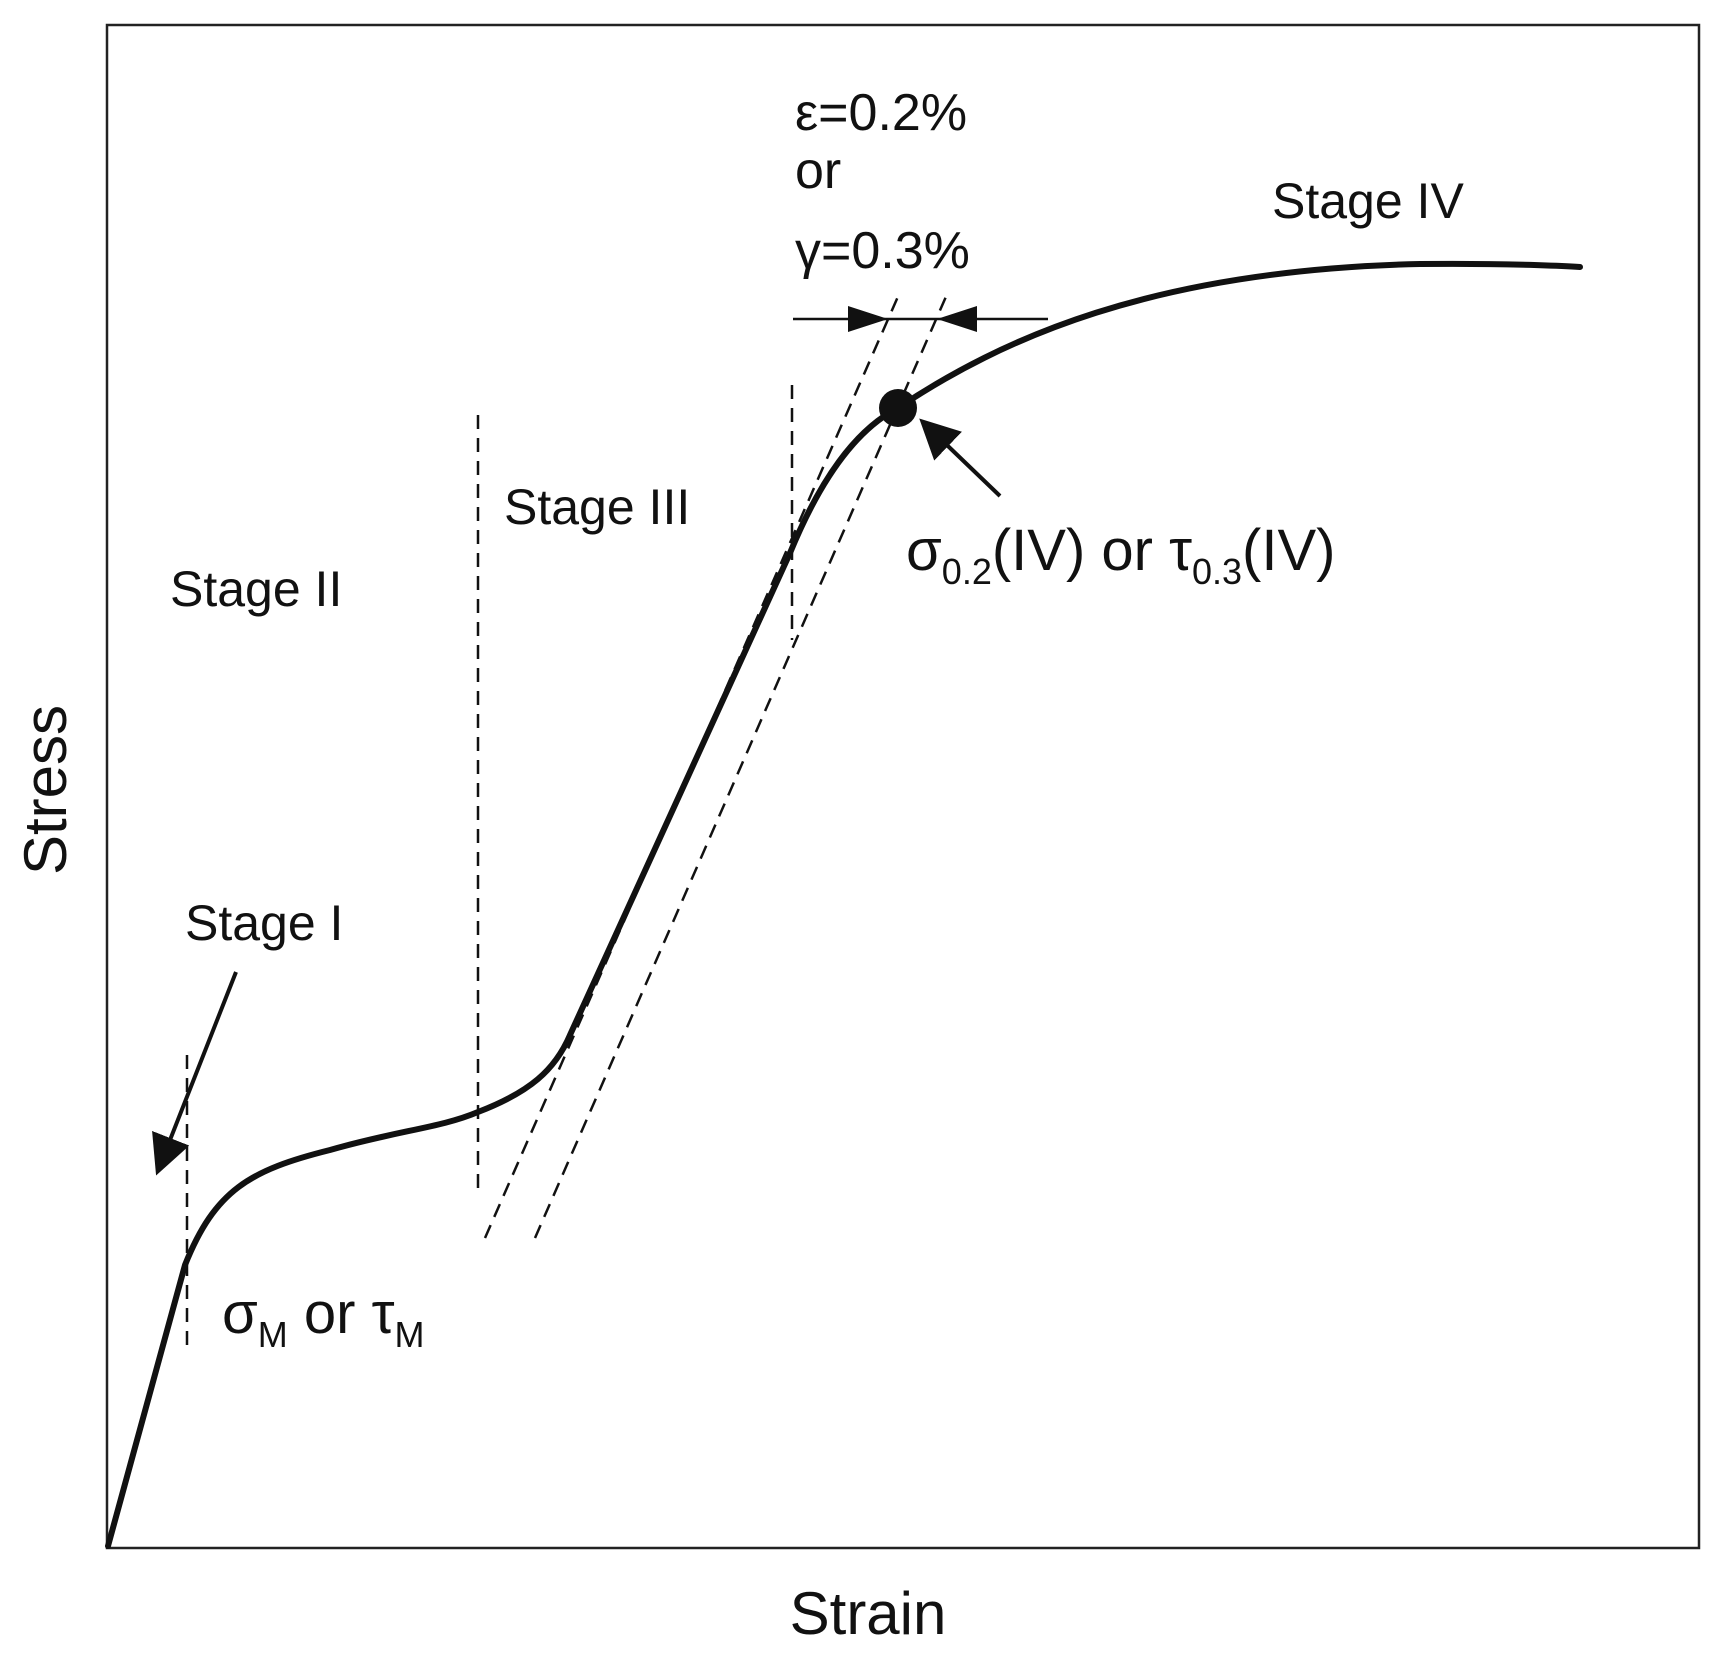 The height and width of the screenshot is (1659, 1716). Describe the element at coordinates (323, 1318) in the screenshot. I see `critical-stress-label: σM or τM` at that location.